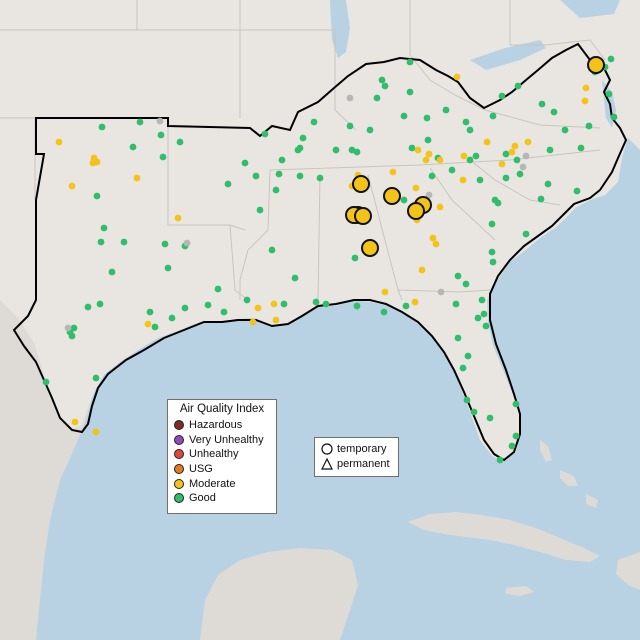 The height and width of the screenshot is (640, 640). I want to click on temporary-moderate-monitors, so click(475, 156).